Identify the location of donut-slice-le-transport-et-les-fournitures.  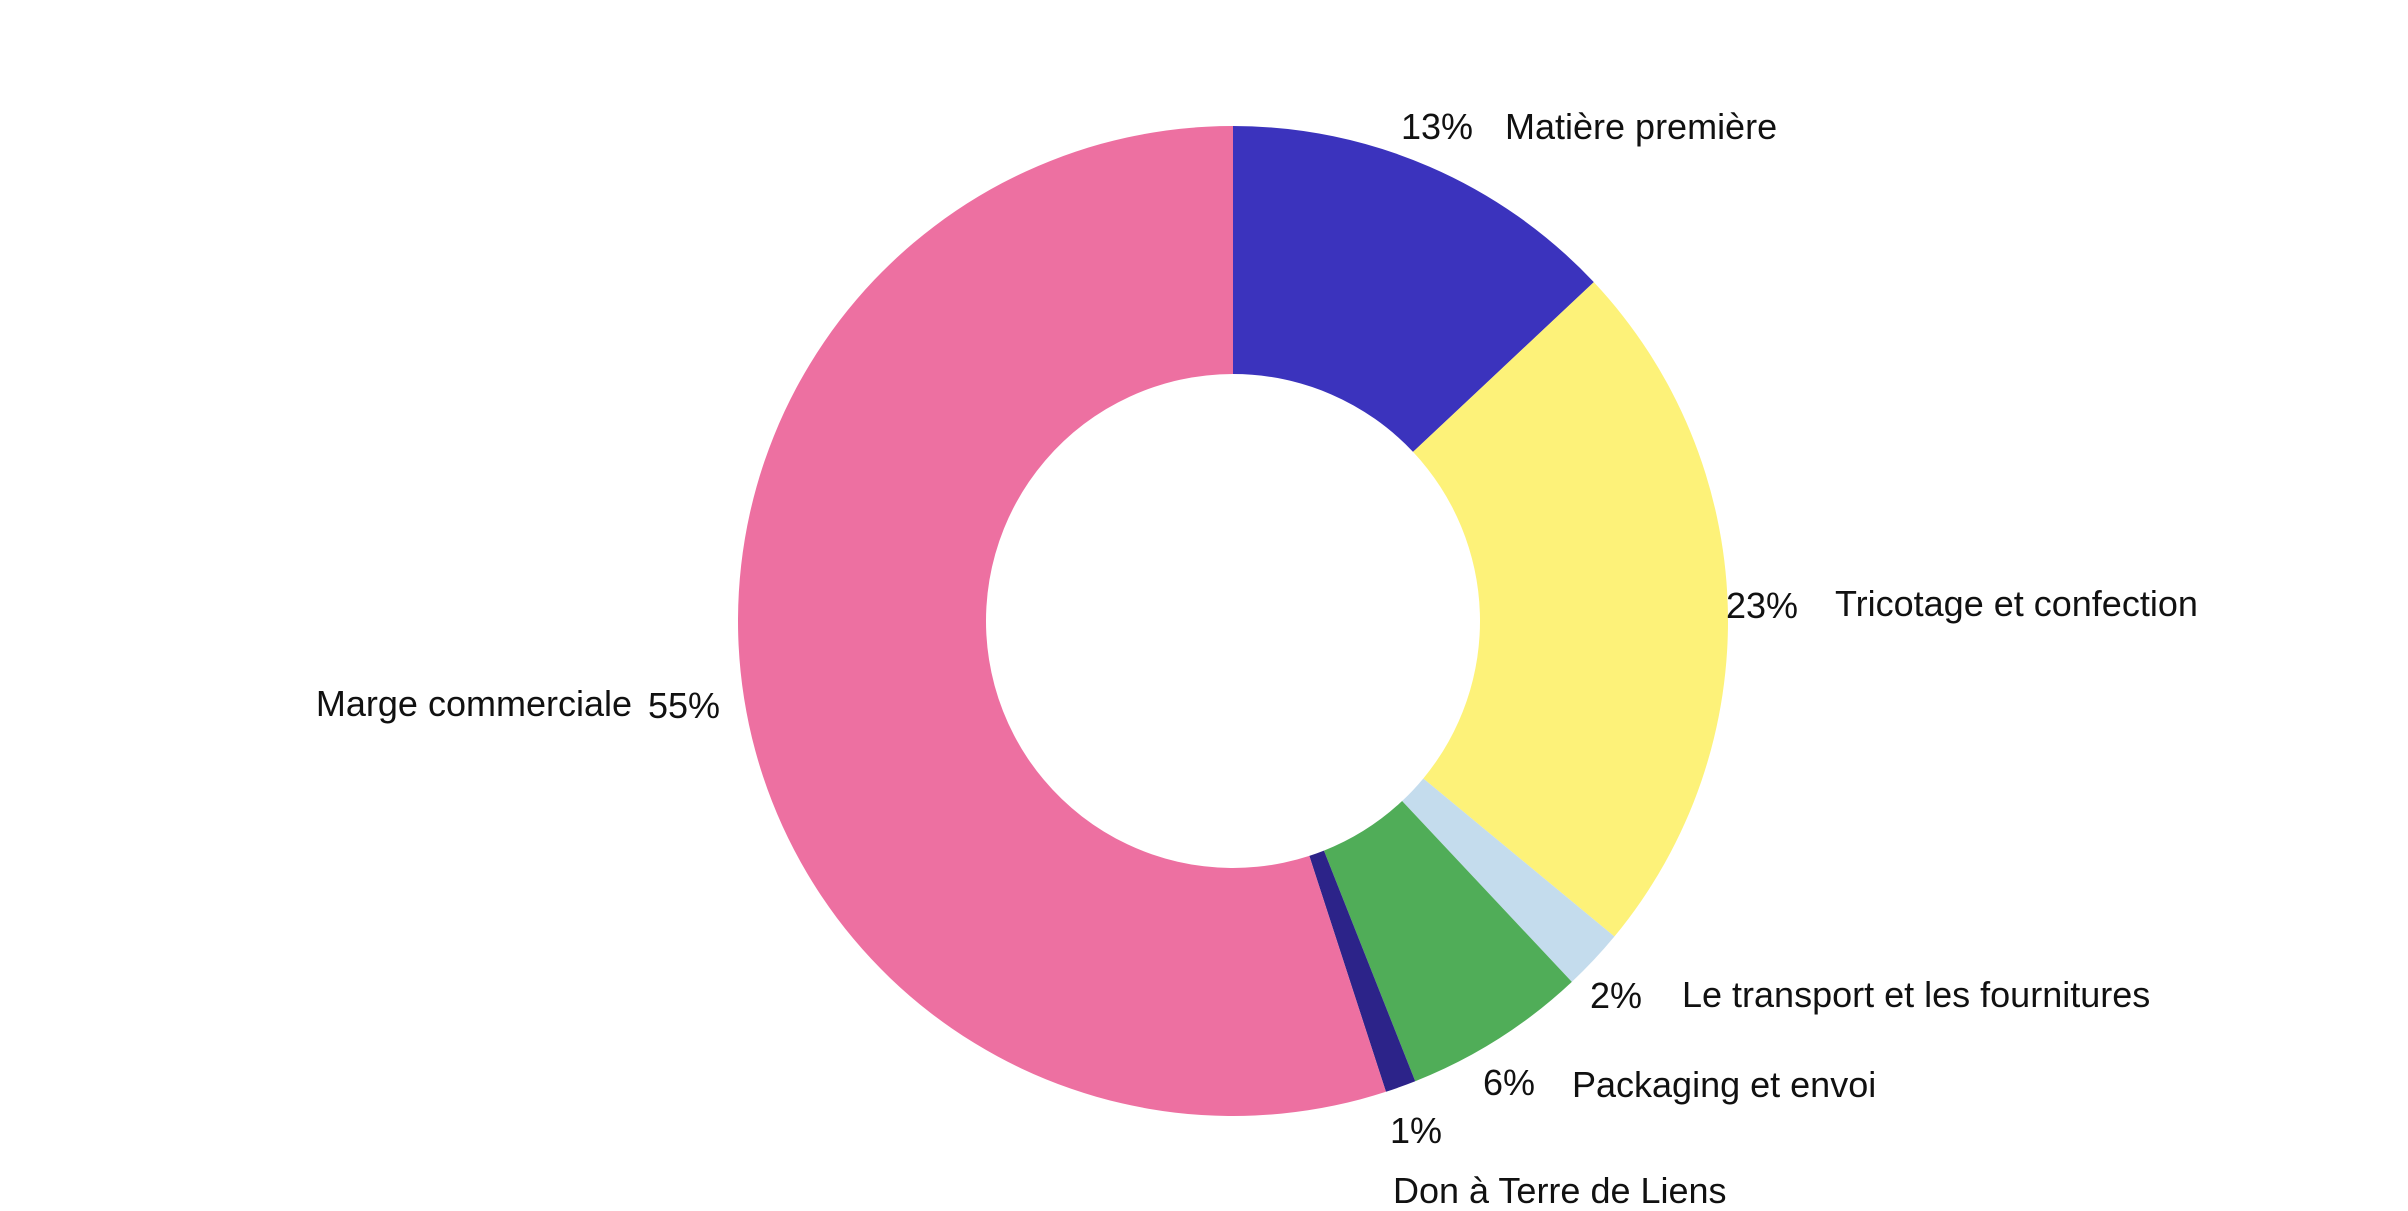
(1508, 880).